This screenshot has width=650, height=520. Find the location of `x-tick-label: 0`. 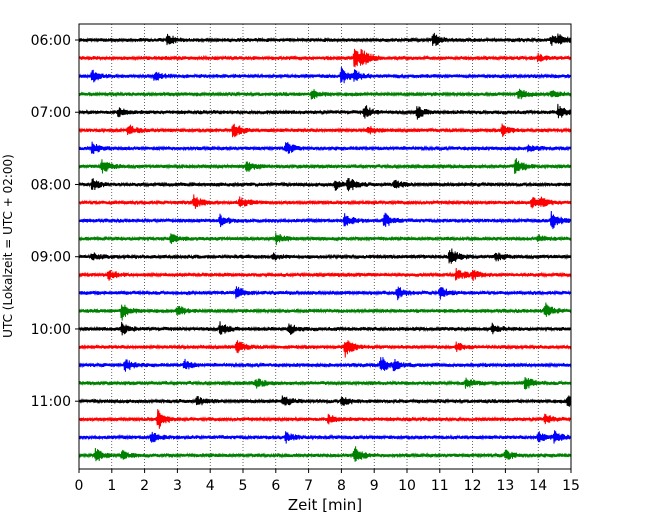

x-tick-label: 0 is located at coordinates (79, 486).